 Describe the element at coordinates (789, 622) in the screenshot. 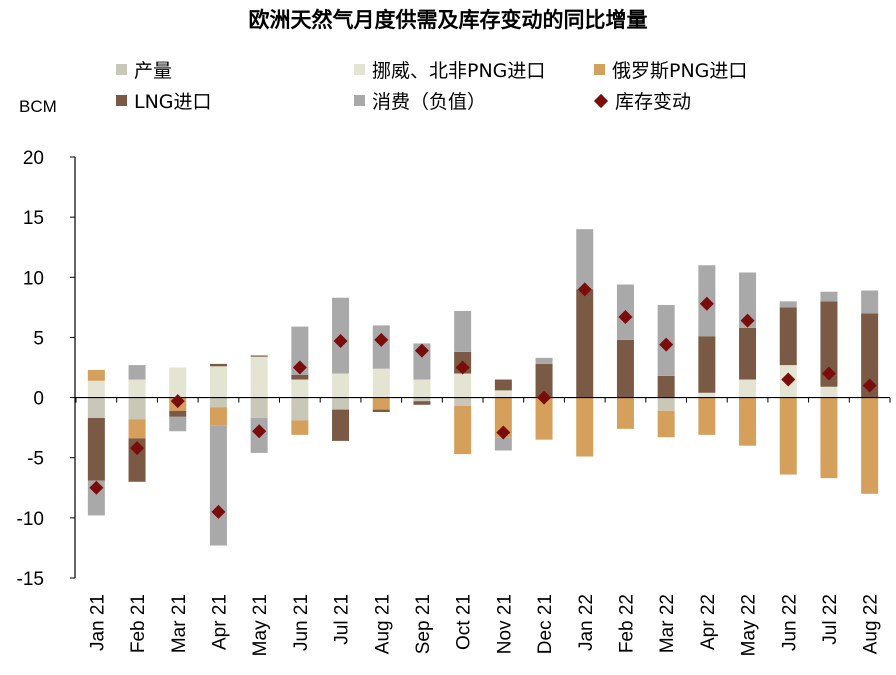

I see `x-tick-label: Jun 22` at that location.